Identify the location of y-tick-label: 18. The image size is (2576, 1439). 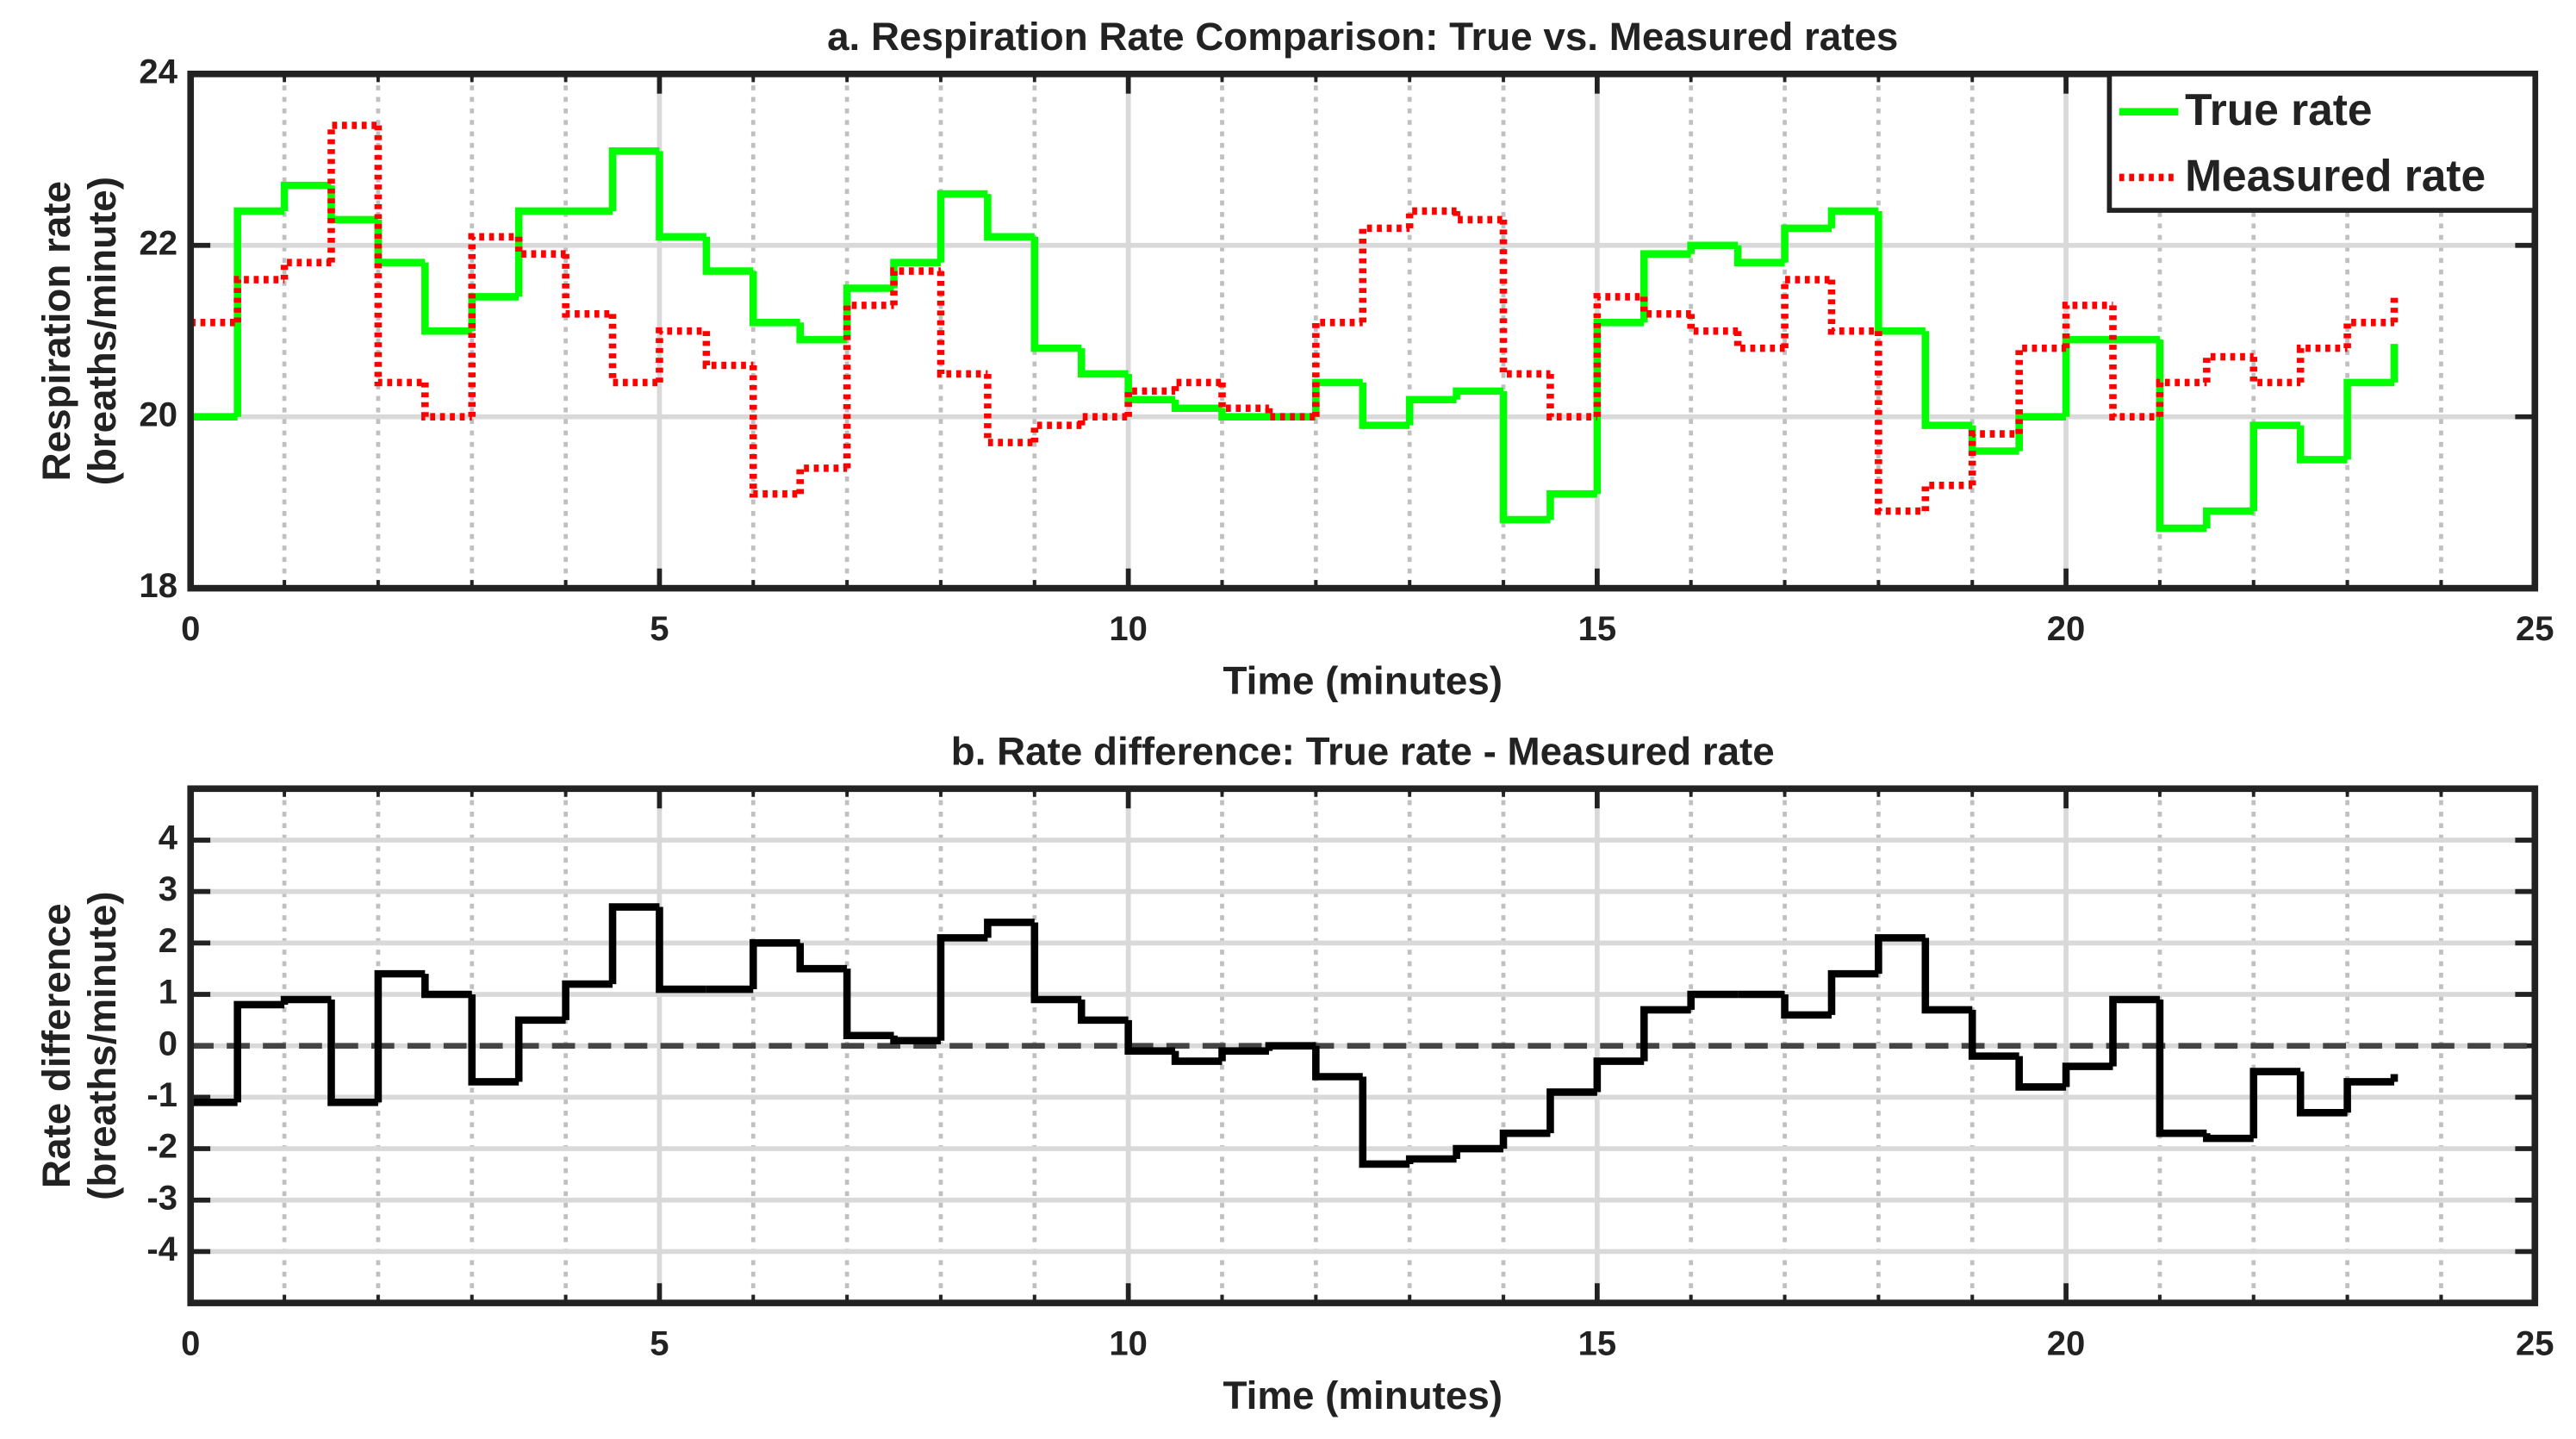
(158, 586).